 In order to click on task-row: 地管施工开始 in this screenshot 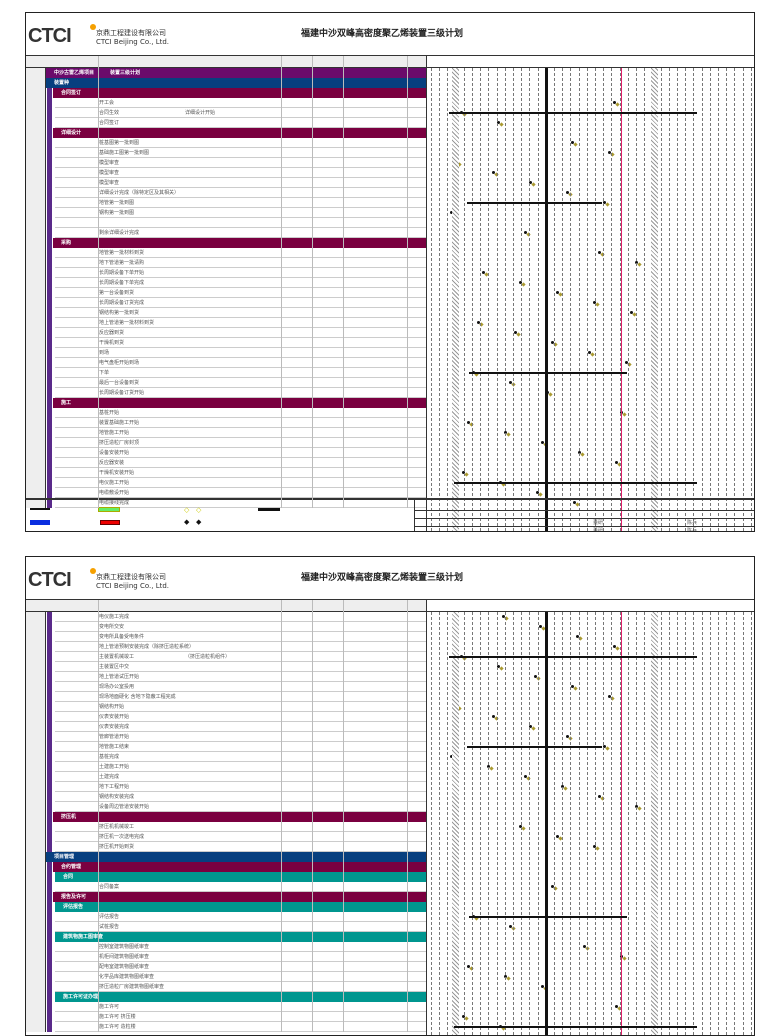, I will do `click(240, 433)`.